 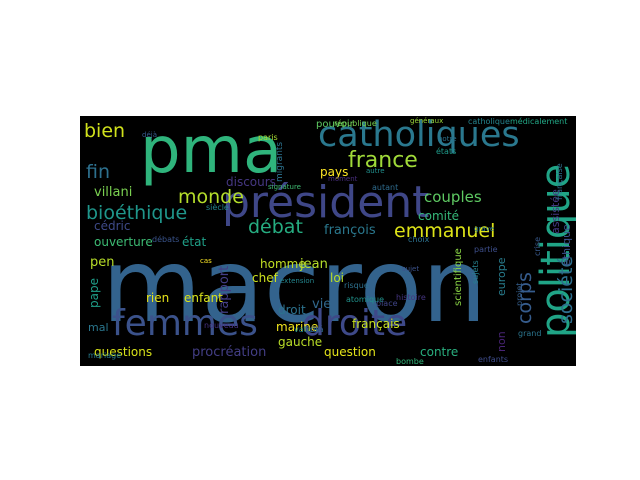 I want to click on cloud-word: enfant, so click(x=203, y=298).